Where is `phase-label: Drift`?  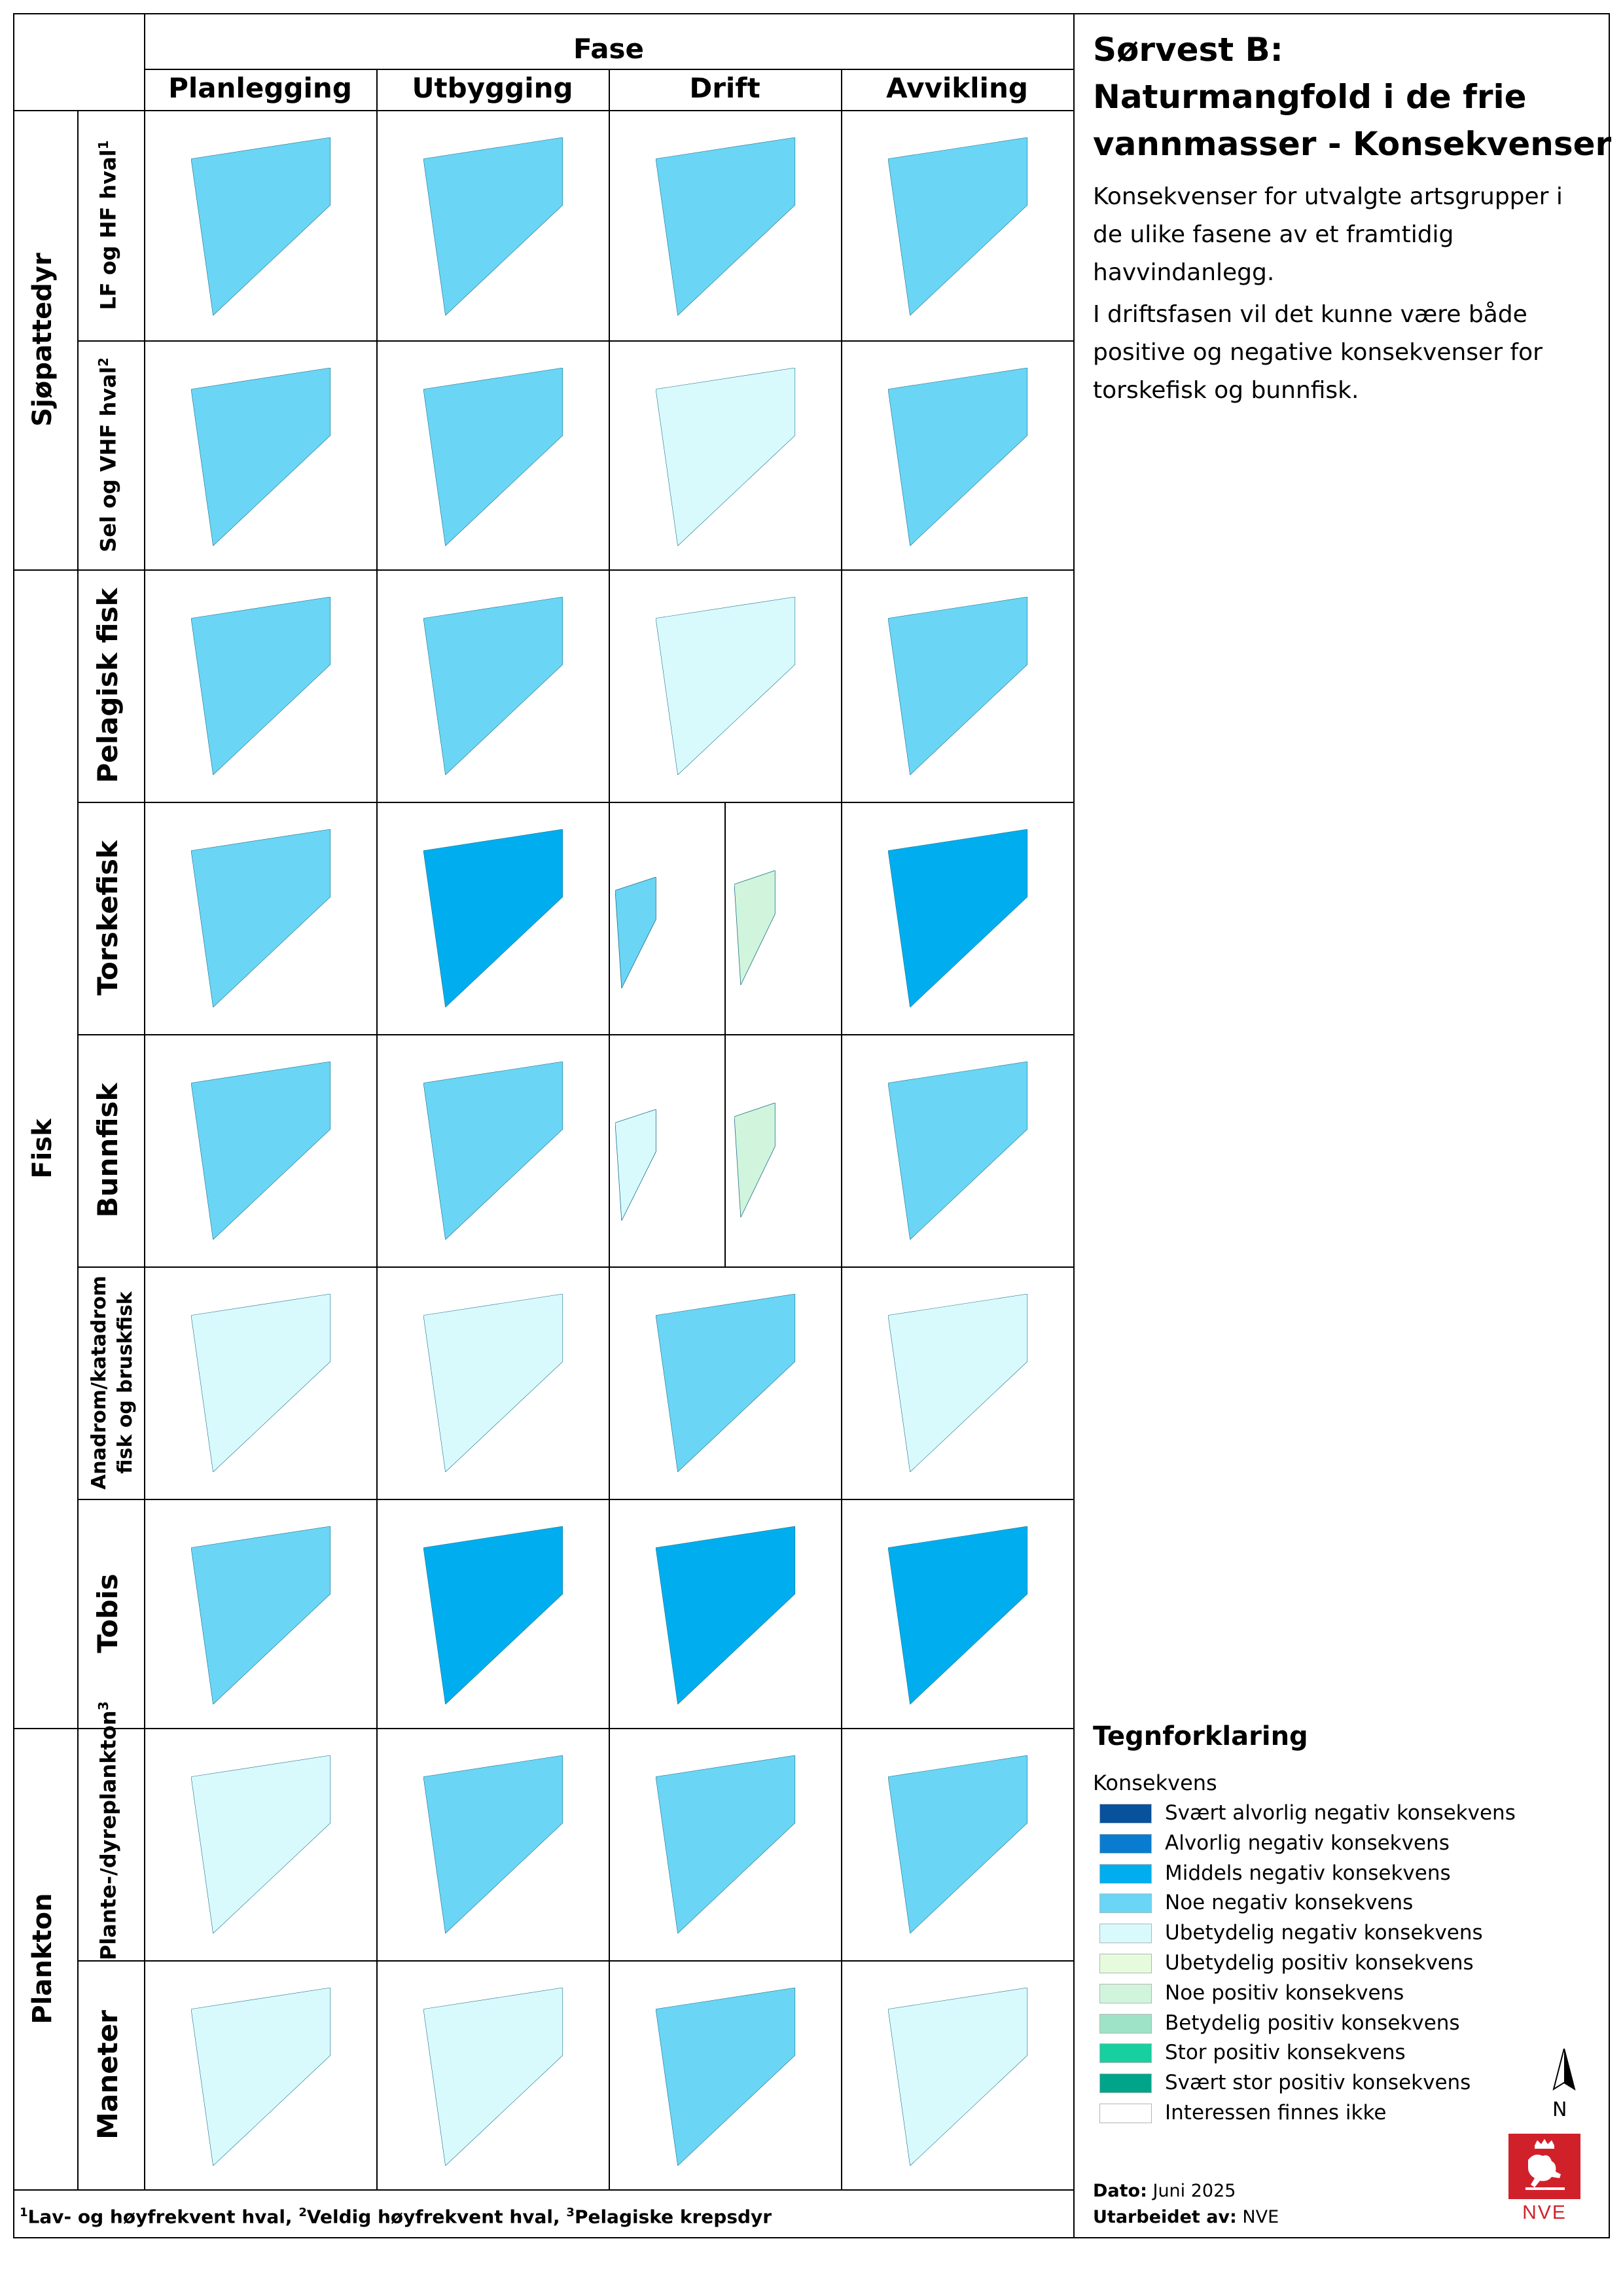
phase-label: Drift is located at coordinates (725, 88).